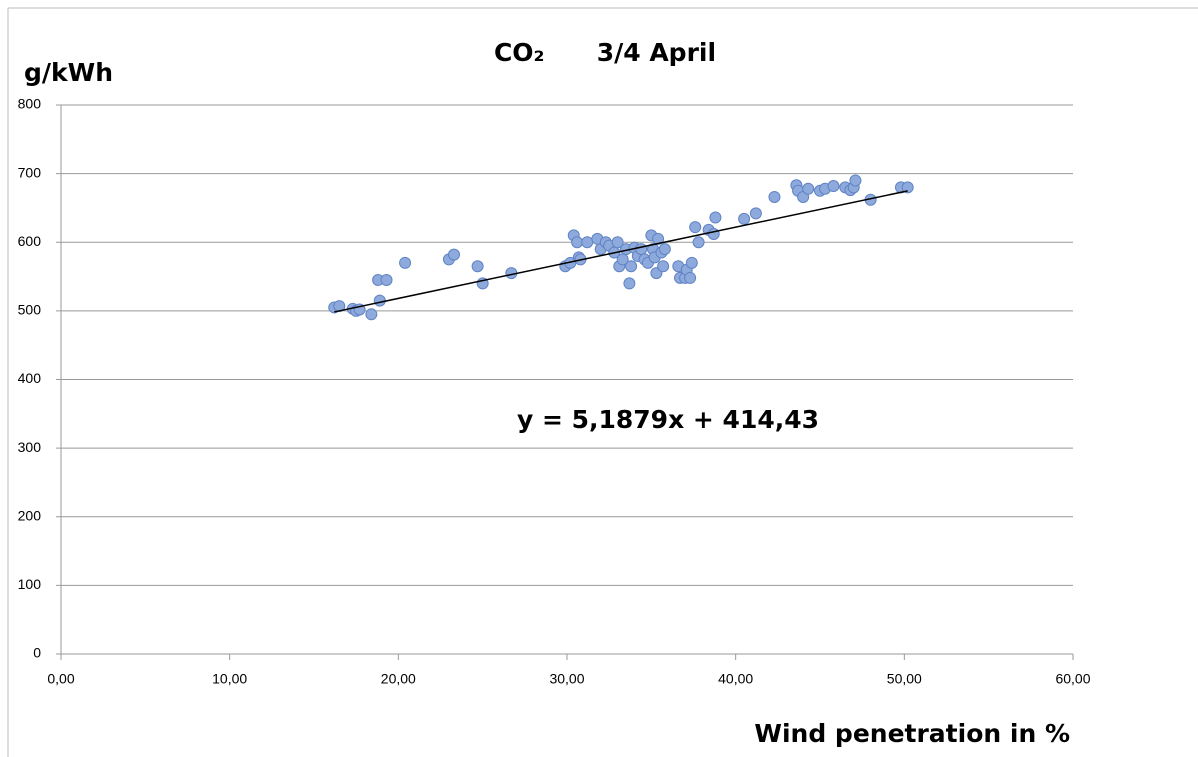 The height and width of the screenshot is (757, 1198). What do you see at coordinates (605, 52) in the screenshot?
I see `chart-title: CO₂ 3/4 April` at bounding box center [605, 52].